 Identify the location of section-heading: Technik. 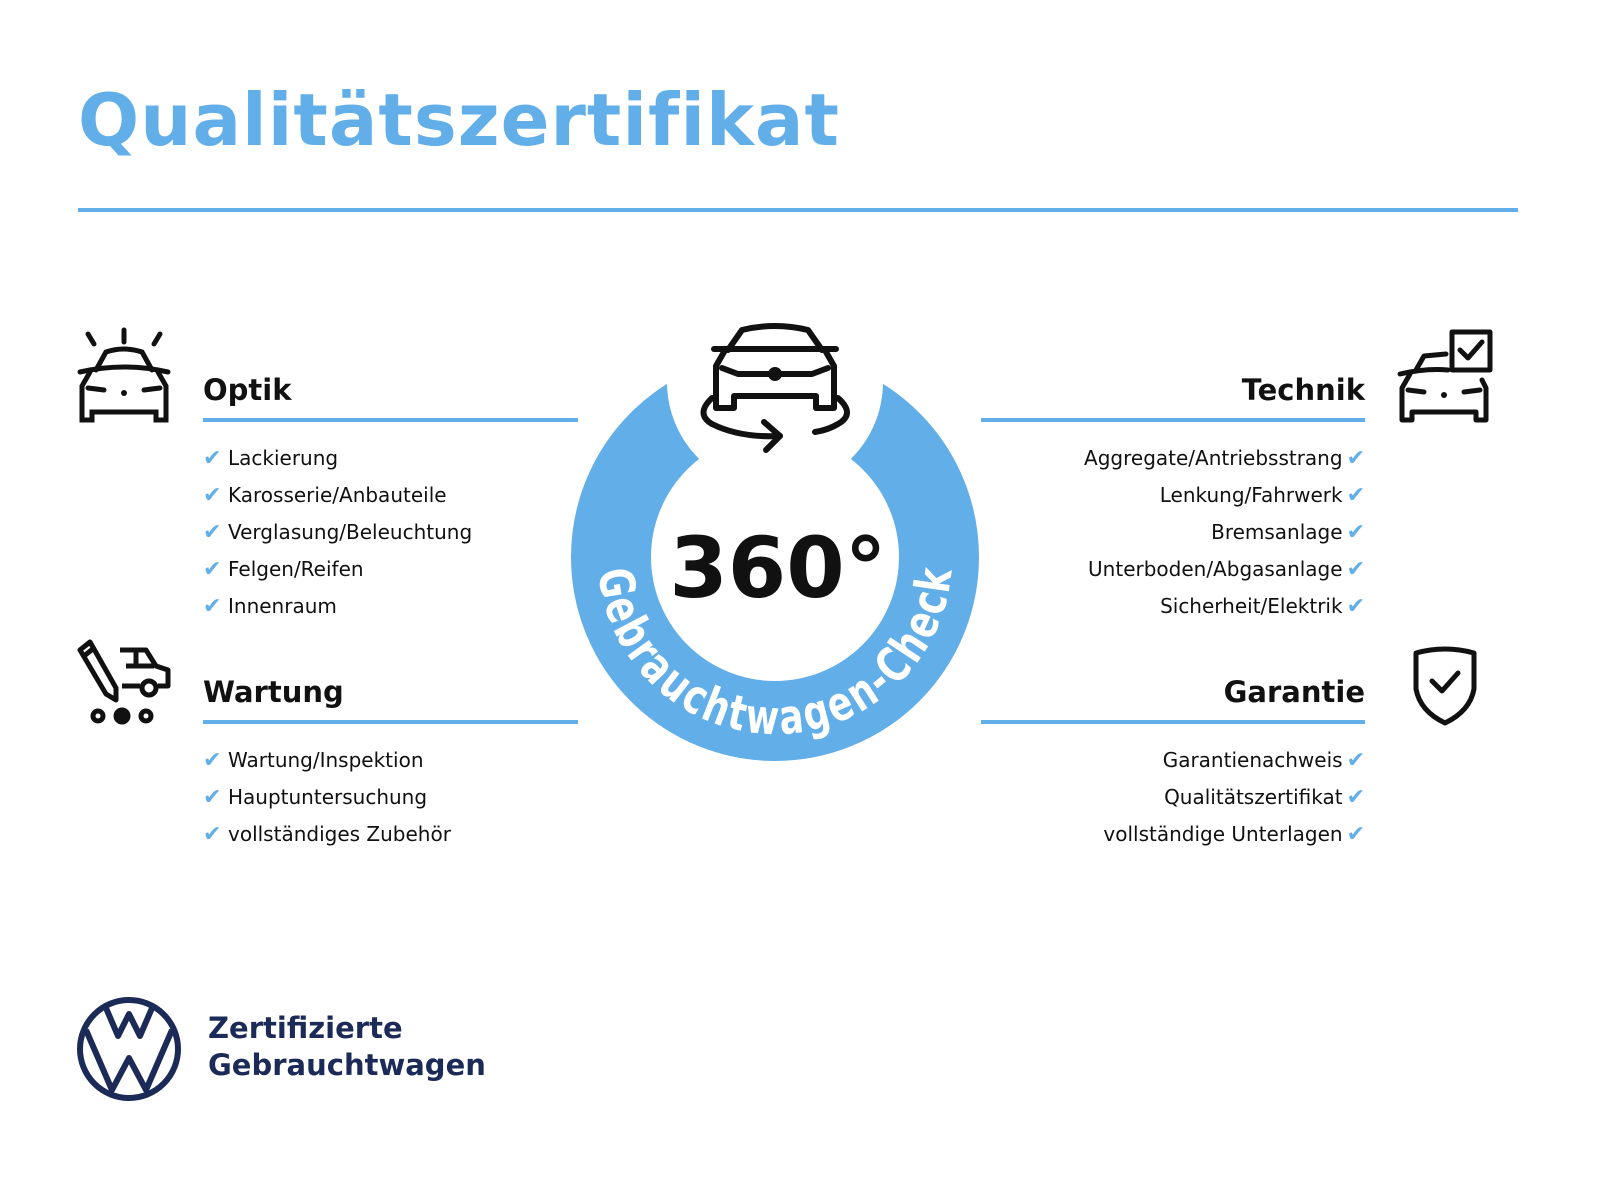
(1303, 390).